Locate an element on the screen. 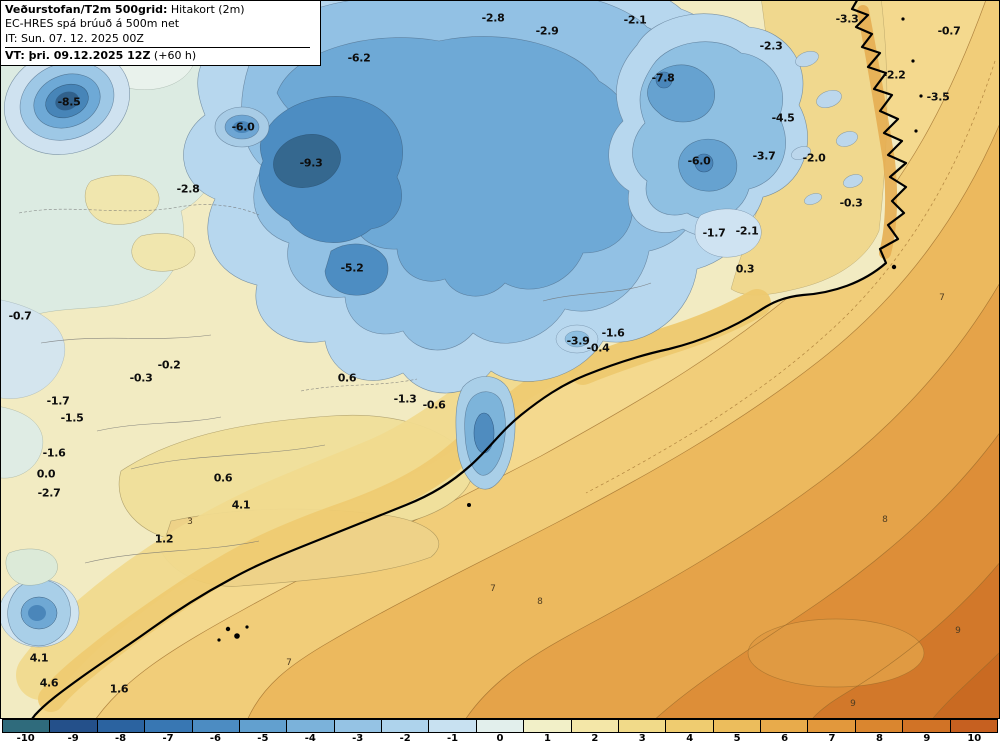 This screenshot has width=1000, height=748. west-pale-cyan-low is located at coordinates (22, 442).